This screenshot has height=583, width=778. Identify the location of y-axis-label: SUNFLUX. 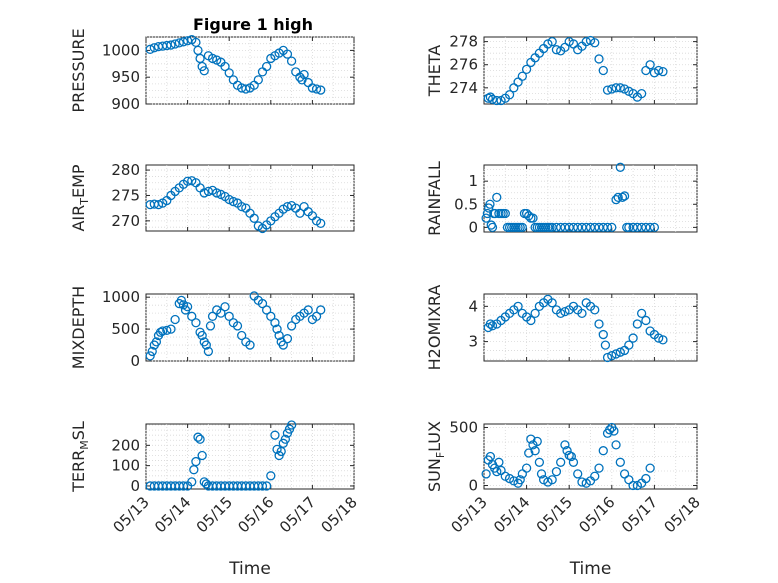
(436, 456).